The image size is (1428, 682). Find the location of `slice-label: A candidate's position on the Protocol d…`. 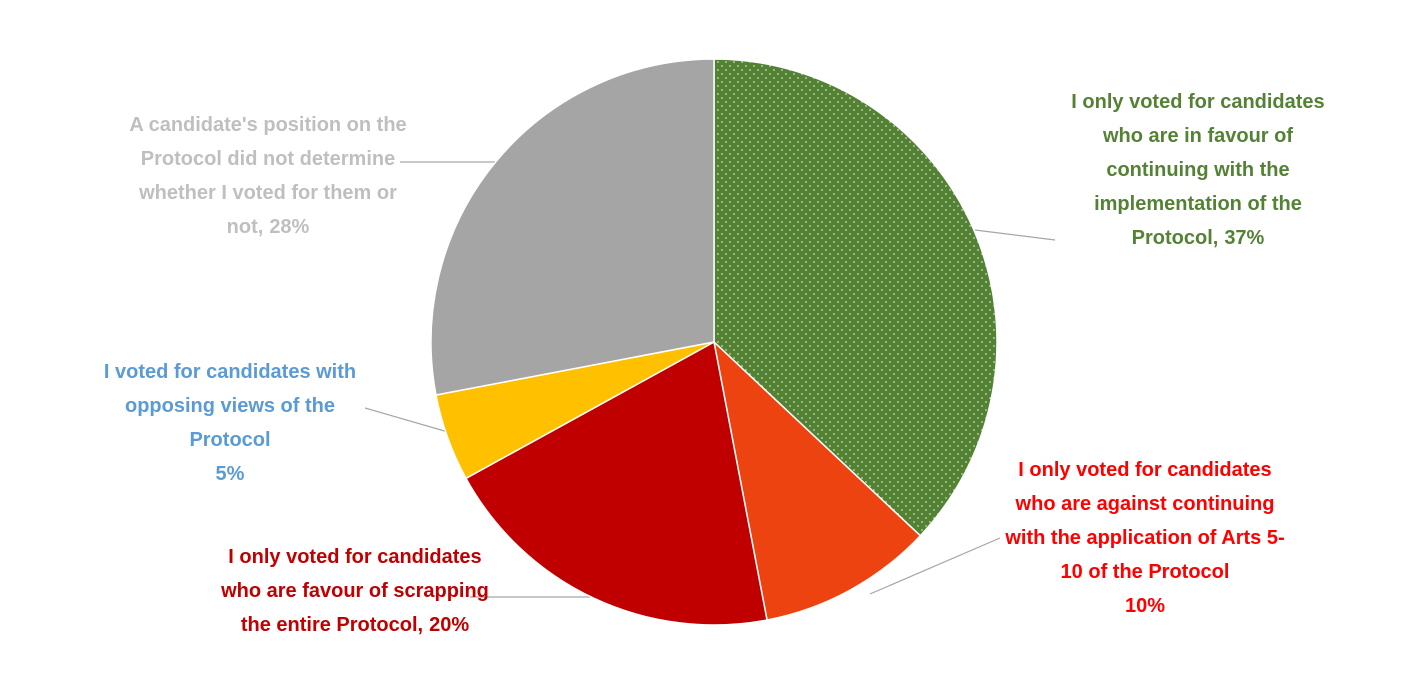

slice-label: A candidate's position on the Protocol d… is located at coordinates (268, 176).